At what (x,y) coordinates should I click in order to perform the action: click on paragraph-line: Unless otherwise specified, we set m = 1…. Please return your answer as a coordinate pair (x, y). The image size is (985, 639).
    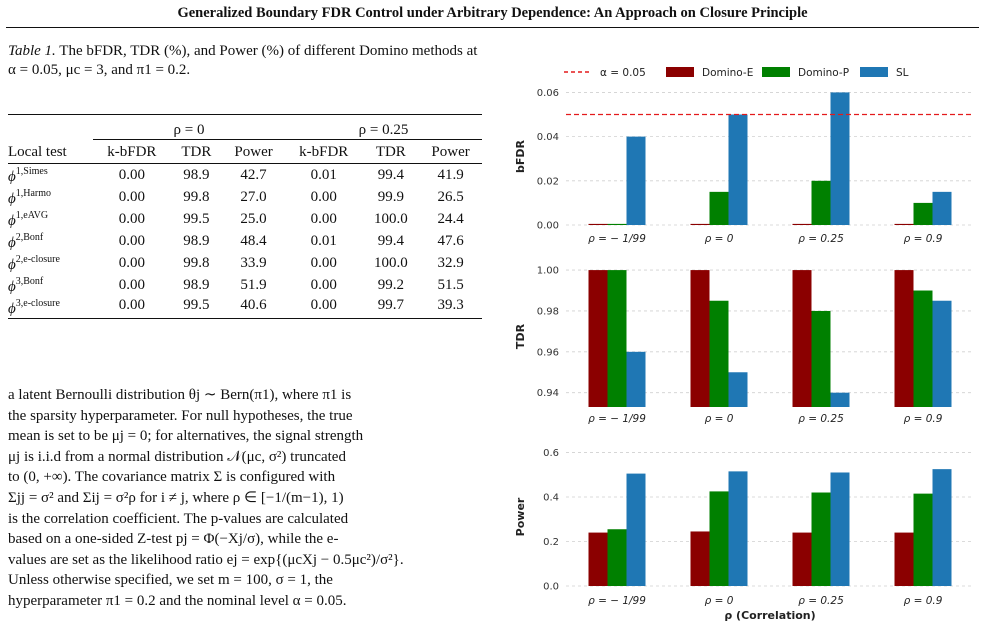
    Looking at the image, I should click on (170, 580).